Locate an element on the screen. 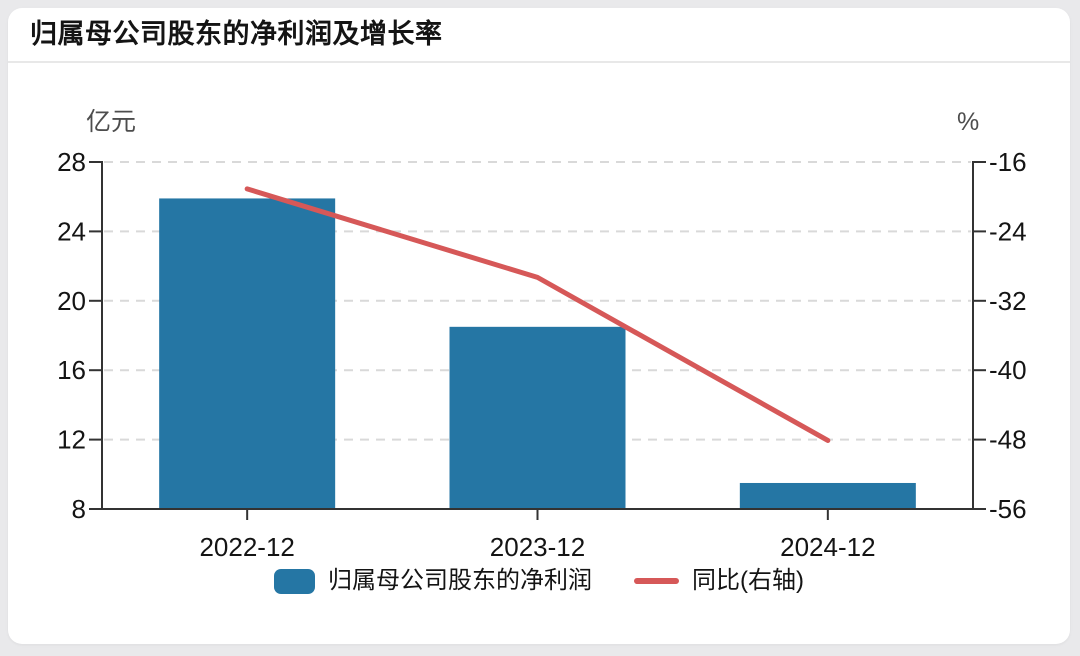 This screenshot has width=1080, height=656. left-axis-tick-label: 20 is located at coordinates (71, 301).